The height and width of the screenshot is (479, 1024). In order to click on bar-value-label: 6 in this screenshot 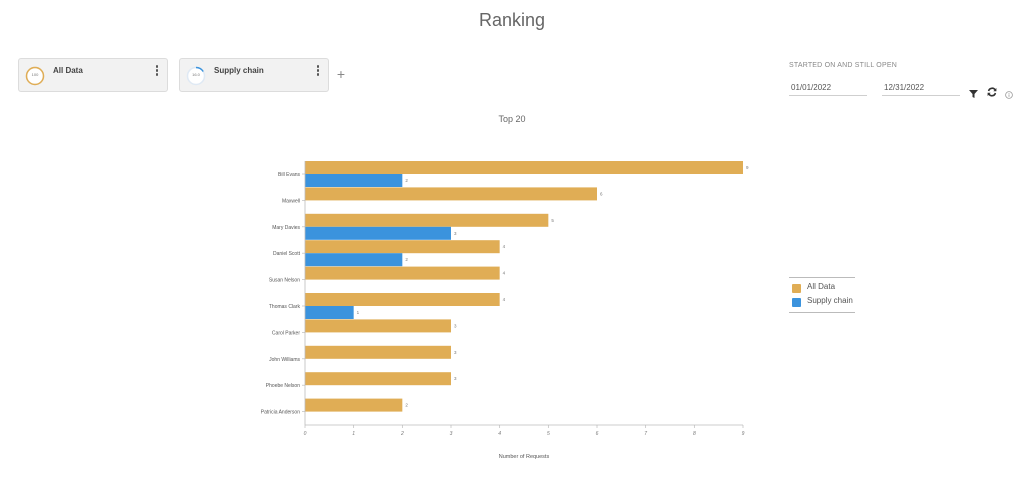, I will do `click(601, 193)`.